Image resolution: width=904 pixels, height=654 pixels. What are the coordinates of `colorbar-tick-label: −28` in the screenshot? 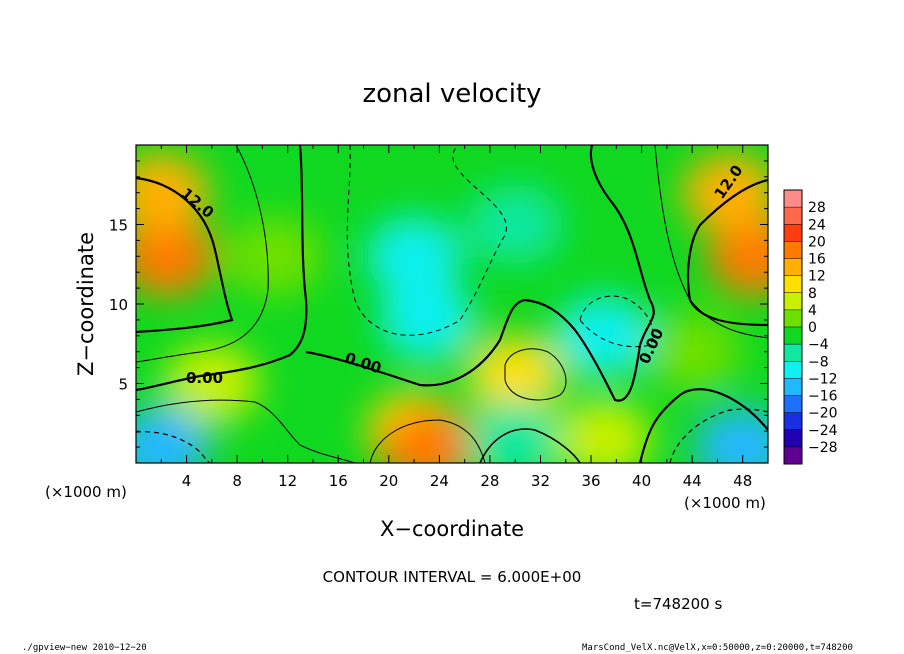 It's located at (823, 448).